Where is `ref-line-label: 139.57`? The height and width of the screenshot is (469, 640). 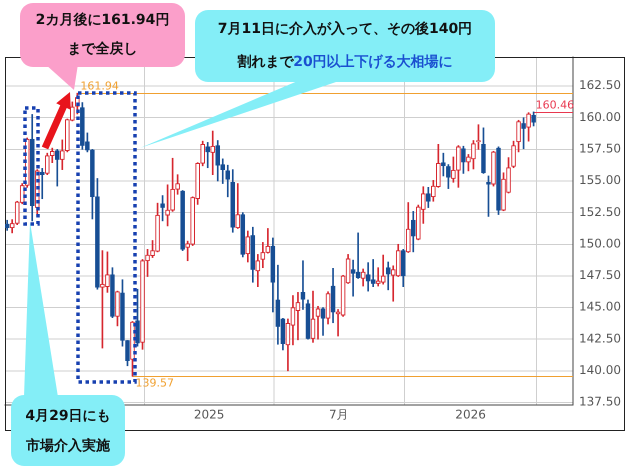 ref-line-label: 139.57 is located at coordinates (154, 383).